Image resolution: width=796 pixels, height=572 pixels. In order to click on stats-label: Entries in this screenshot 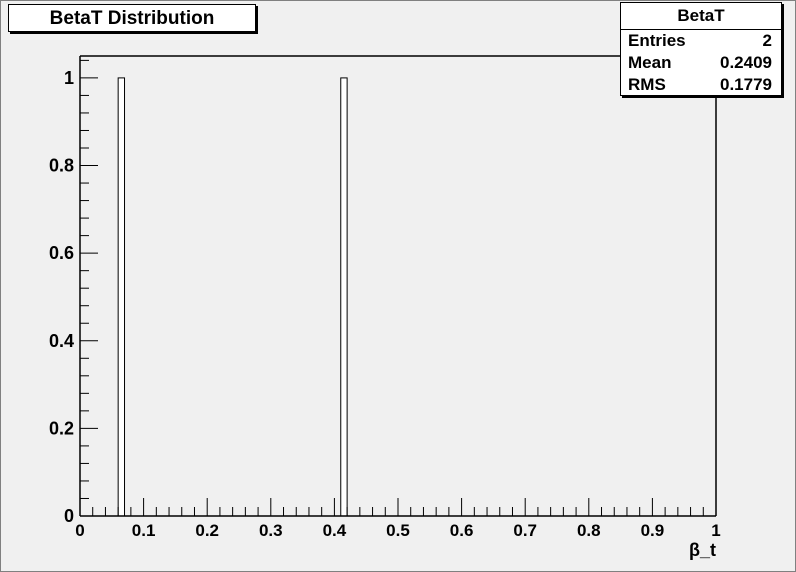, I will do `click(657, 40)`.